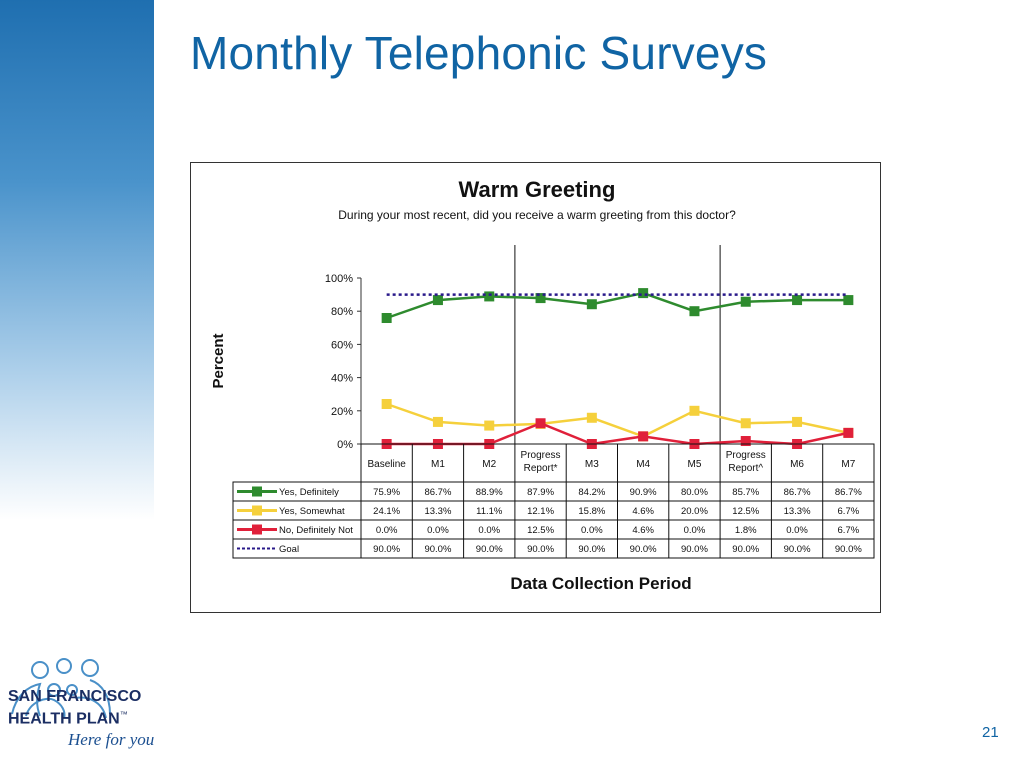 The image size is (1024, 768). What do you see at coordinates (591, 511) in the screenshot?
I see `data-label: 15.8%` at bounding box center [591, 511].